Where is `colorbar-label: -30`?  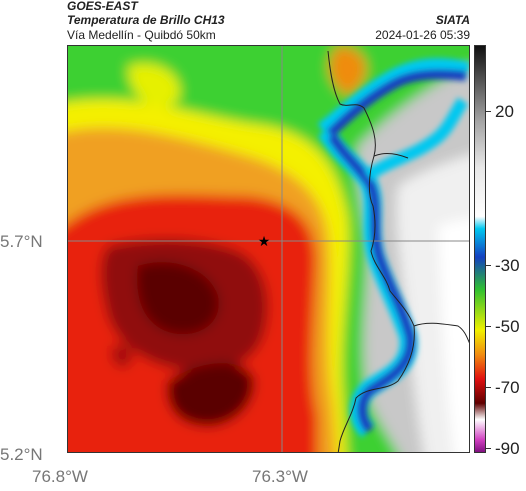
colorbar-label: -30 is located at coordinates (507, 265).